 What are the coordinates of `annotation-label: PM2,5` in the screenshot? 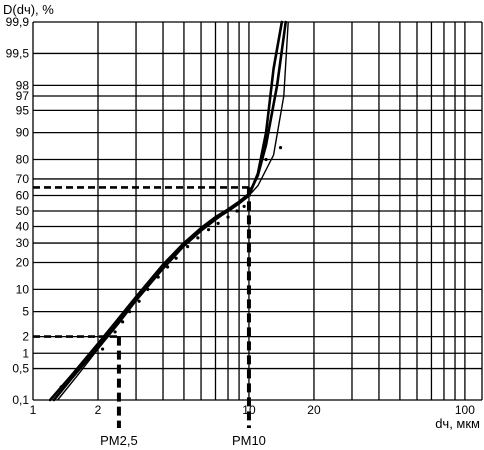 It's located at (119, 440).